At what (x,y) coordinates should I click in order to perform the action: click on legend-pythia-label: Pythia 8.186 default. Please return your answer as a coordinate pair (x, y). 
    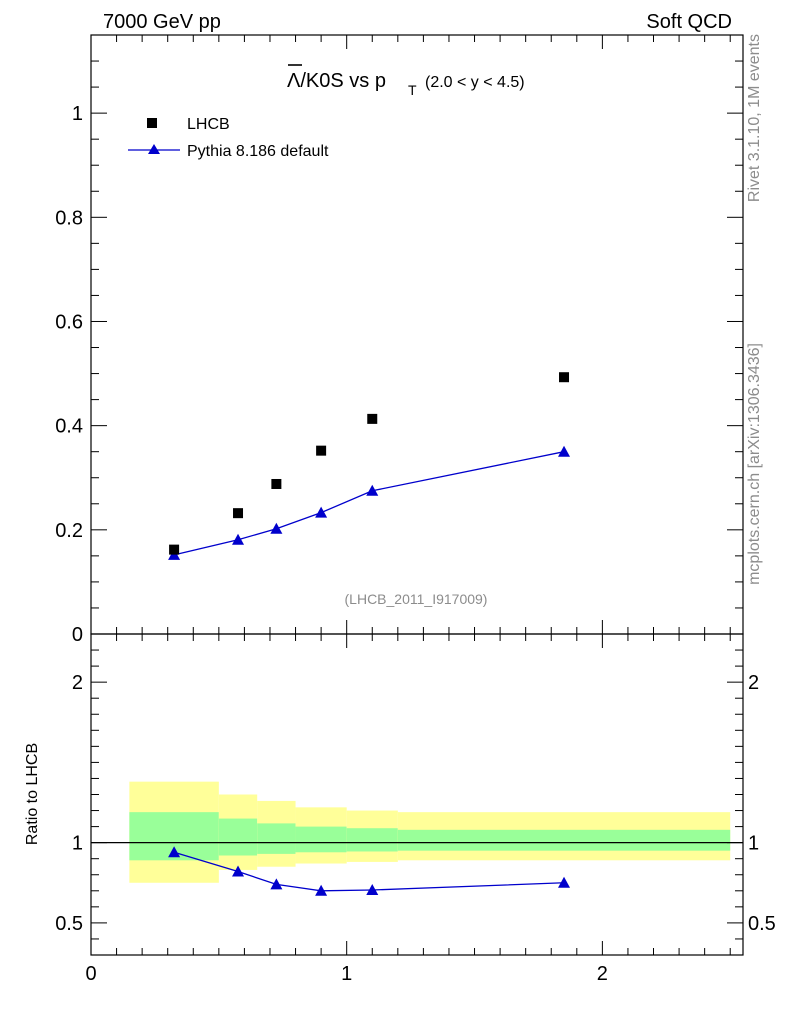
    Looking at the image, I should click on (258, 151).